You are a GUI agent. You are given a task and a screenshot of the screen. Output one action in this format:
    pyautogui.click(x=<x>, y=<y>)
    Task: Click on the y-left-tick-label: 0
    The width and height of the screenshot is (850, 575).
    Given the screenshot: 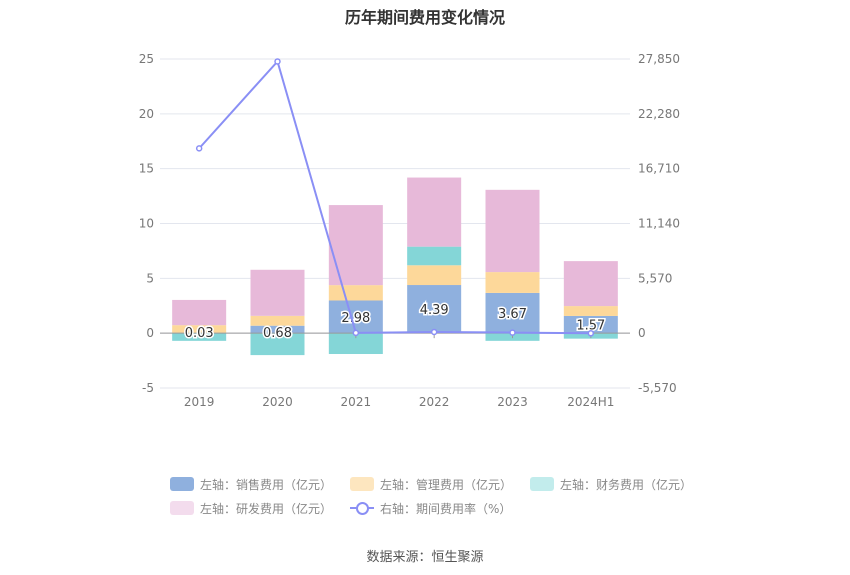 What is the action you would take?
    pyautogui.click(x=150, y=333)
    